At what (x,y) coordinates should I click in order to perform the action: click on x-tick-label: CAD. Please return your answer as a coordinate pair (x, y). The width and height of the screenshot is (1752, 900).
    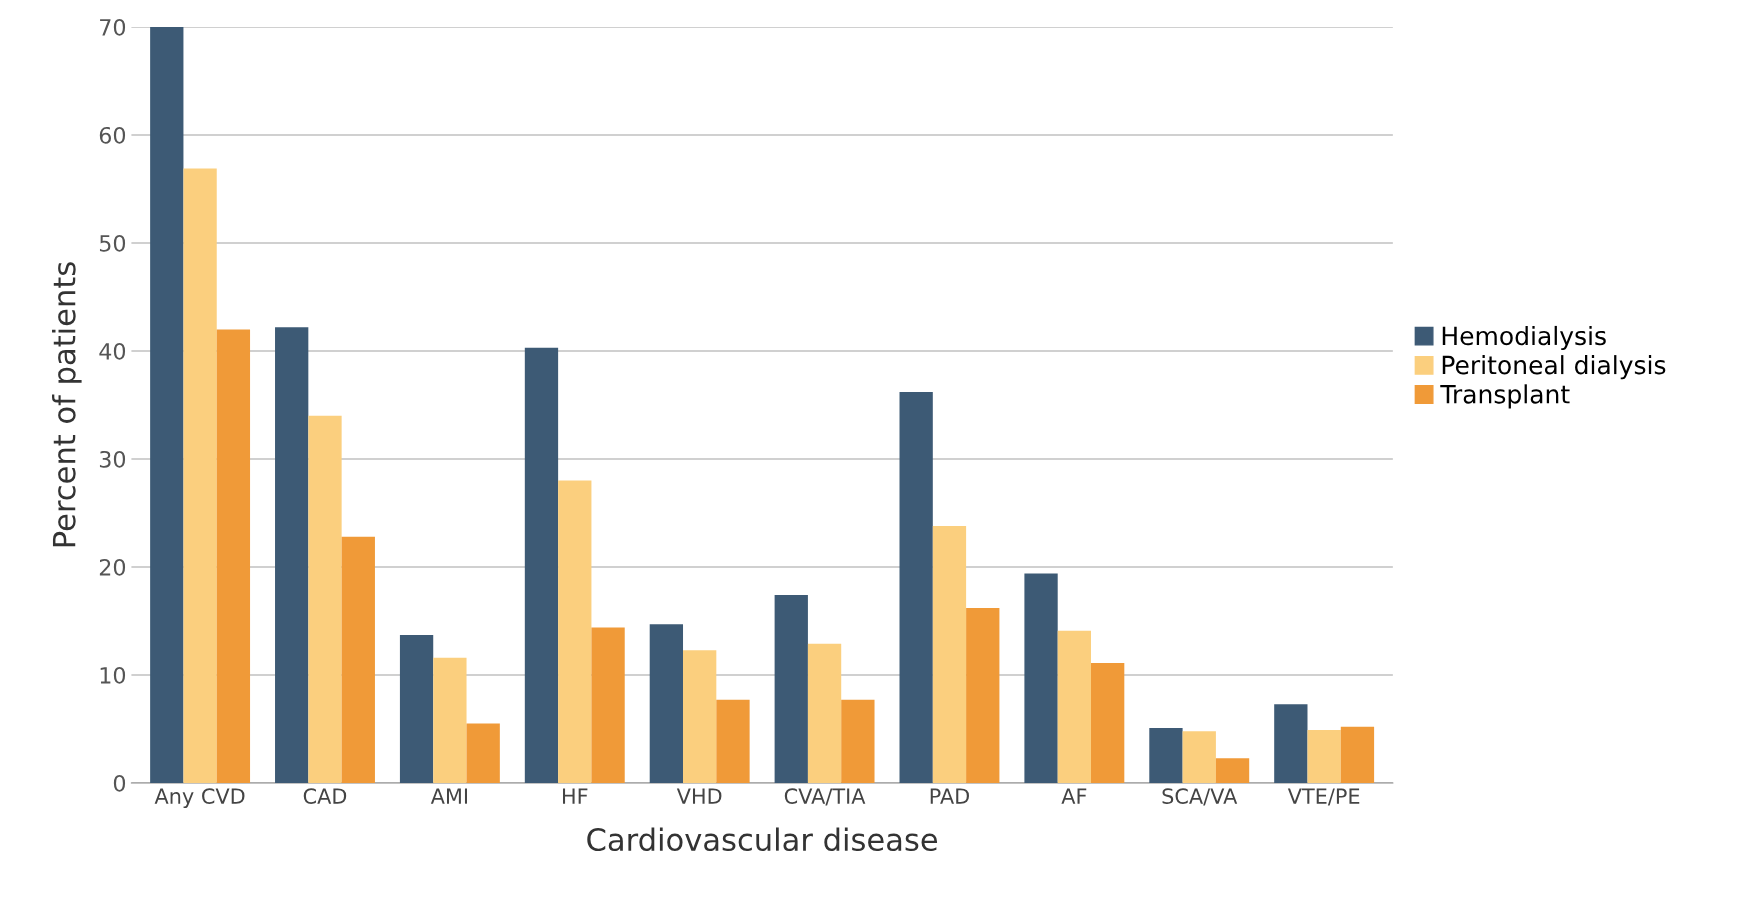
    Looking at the image, I should click on (325, 796).